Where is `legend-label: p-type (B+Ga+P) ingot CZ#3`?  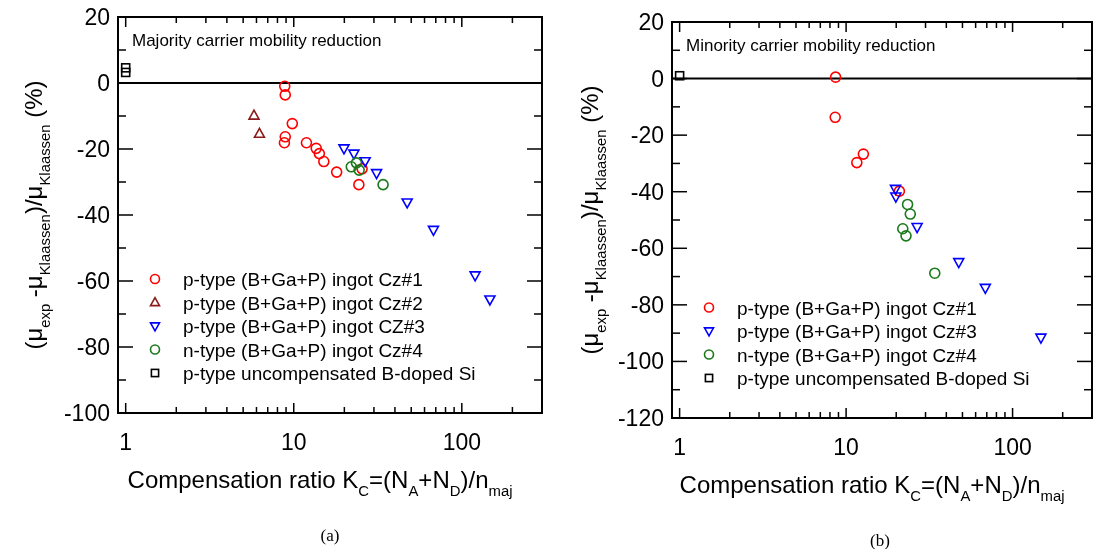
legend-label: p-type (B+Ga+P) ingot CZ#3 is located at coordinates (304, 326).